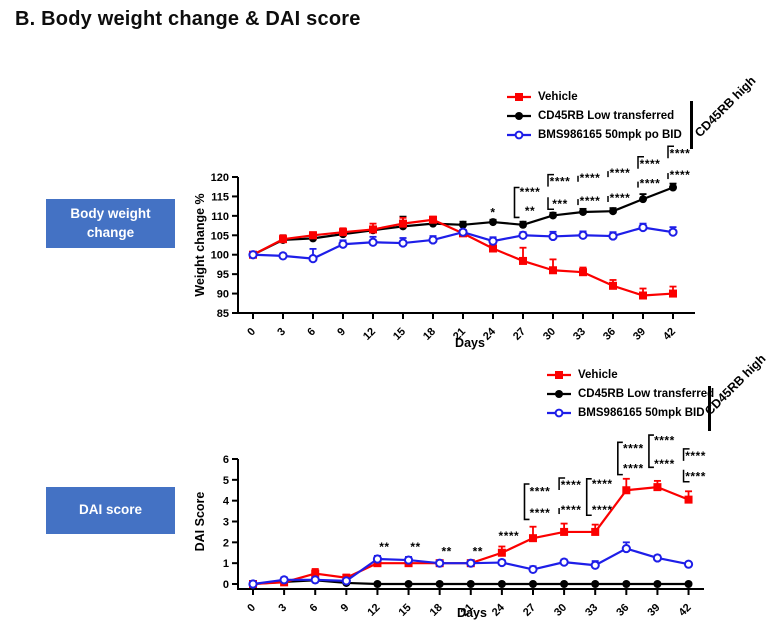 The height and width of the screenshot is (629, 777). I want to click on cd45rb-high-bracket-bar-bottom, so click(709, 408).